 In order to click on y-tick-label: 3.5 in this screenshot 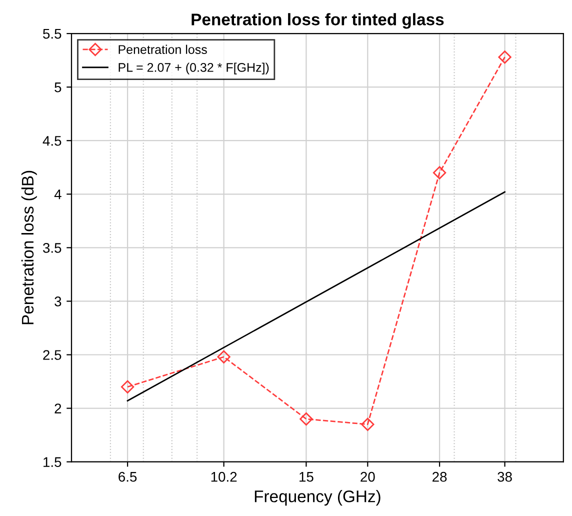, I will do `click(52, 248)`.